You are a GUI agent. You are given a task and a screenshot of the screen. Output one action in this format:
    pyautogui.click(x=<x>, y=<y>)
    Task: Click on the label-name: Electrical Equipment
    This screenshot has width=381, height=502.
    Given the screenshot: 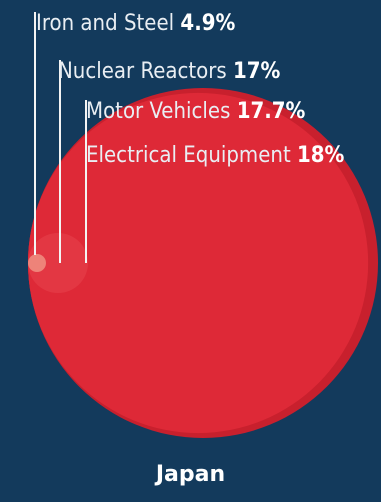 What is the action you would take?
    pyautogui.click(x=191, y=155)
    